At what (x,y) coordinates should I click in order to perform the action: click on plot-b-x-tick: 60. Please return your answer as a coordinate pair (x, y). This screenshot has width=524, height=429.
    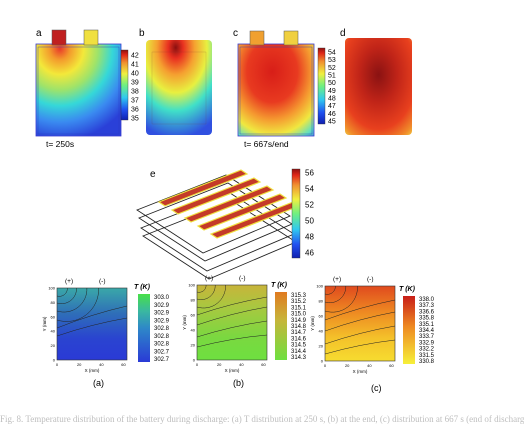
    Looking at the image, I should click on (263, 364).